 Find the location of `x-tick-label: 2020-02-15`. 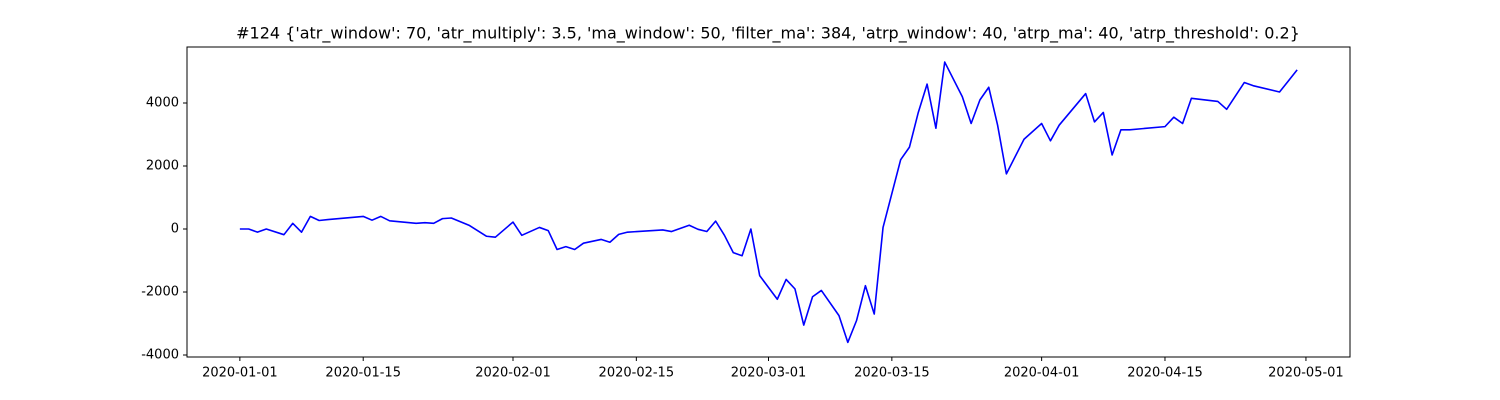

x-tick-label: 2020-02-15 is located at coordinates (637, 373).